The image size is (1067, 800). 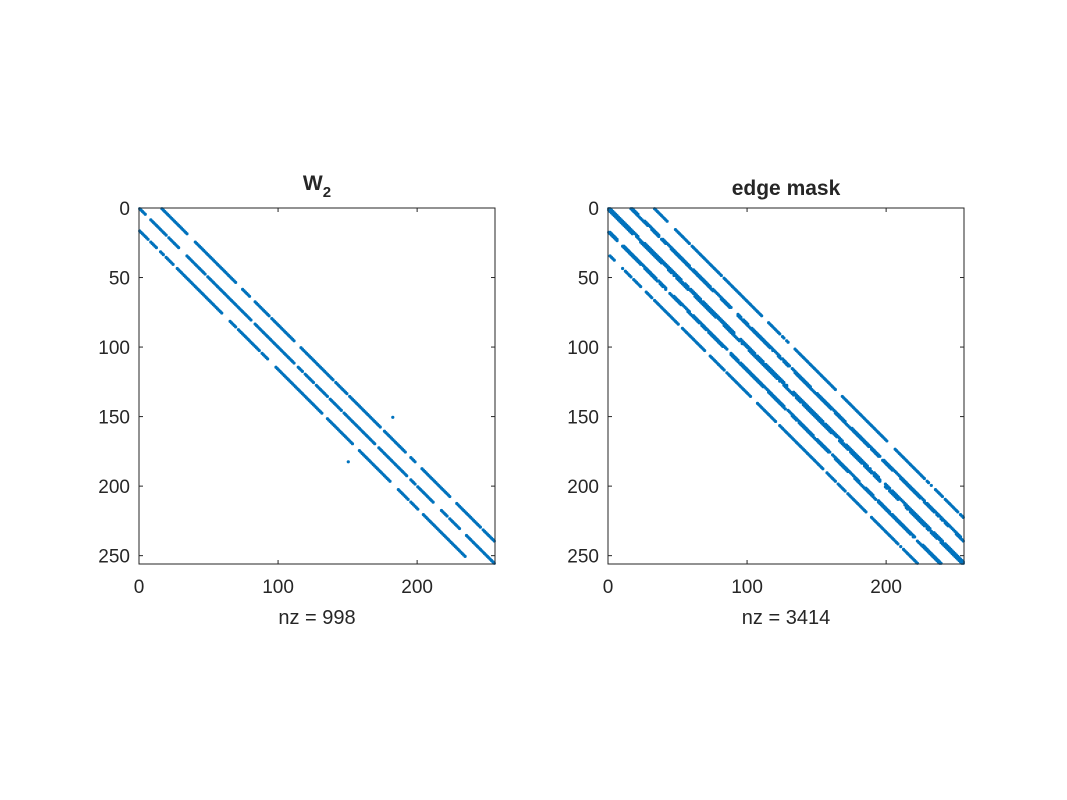 I want to click on chart-right-ytick-label: 150, so click(x=583, y=418).